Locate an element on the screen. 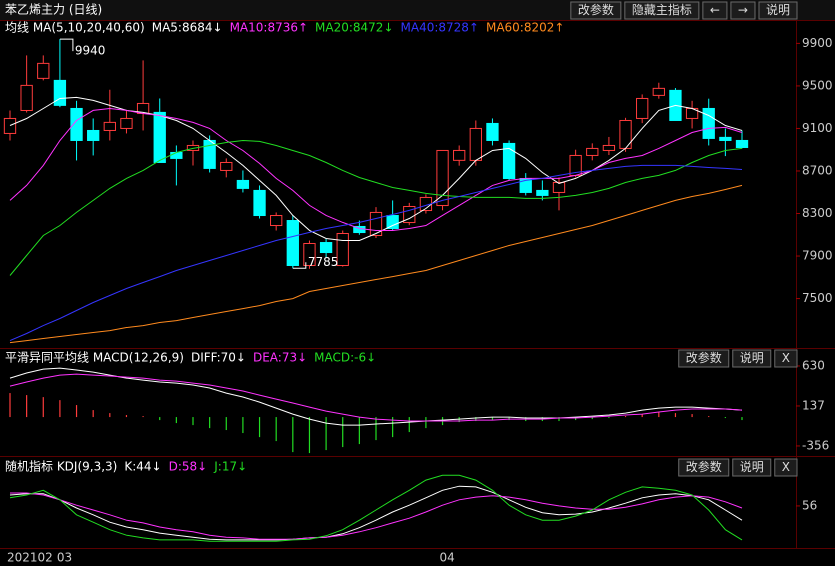  annotation-label: 9940 is located at coordinates (90, 51).